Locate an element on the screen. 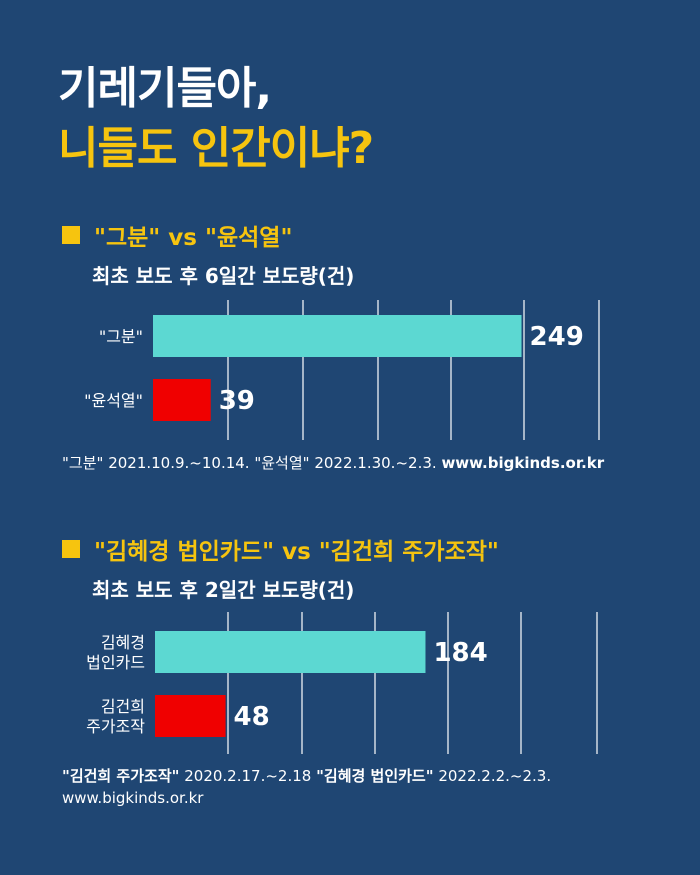 The image size is (700, 875). chart1-category-label: "그분" is located at coordinates (121, 336).